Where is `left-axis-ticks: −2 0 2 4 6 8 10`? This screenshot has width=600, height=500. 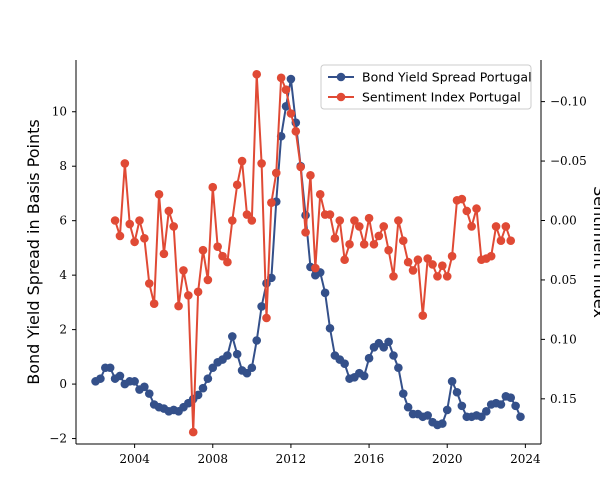
left-axis-ticks: −2 0 2 4 6 8 10 is located at coordinates (62, 275).